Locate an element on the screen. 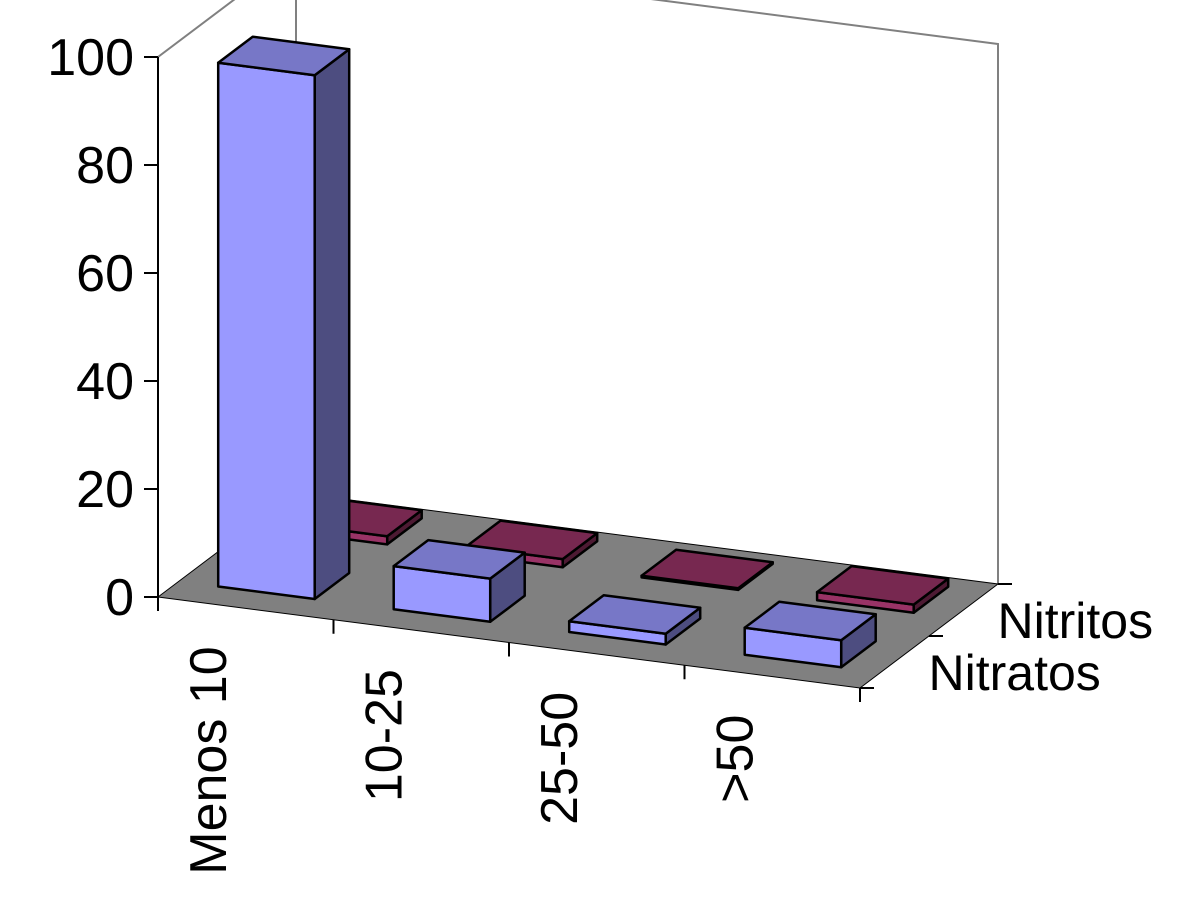 Image resolution: width=1177 pixels, height=903 pixels. y-tick-label: 20 is located at coordinates (105, 490).